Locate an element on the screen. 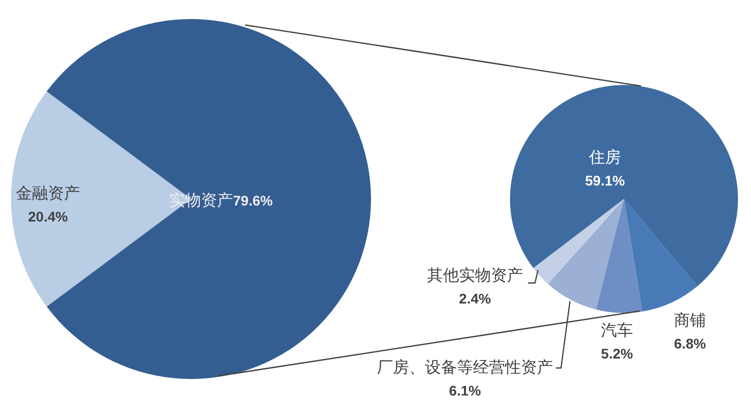  data-label: 6.1% is located at coordinates (465, 390).